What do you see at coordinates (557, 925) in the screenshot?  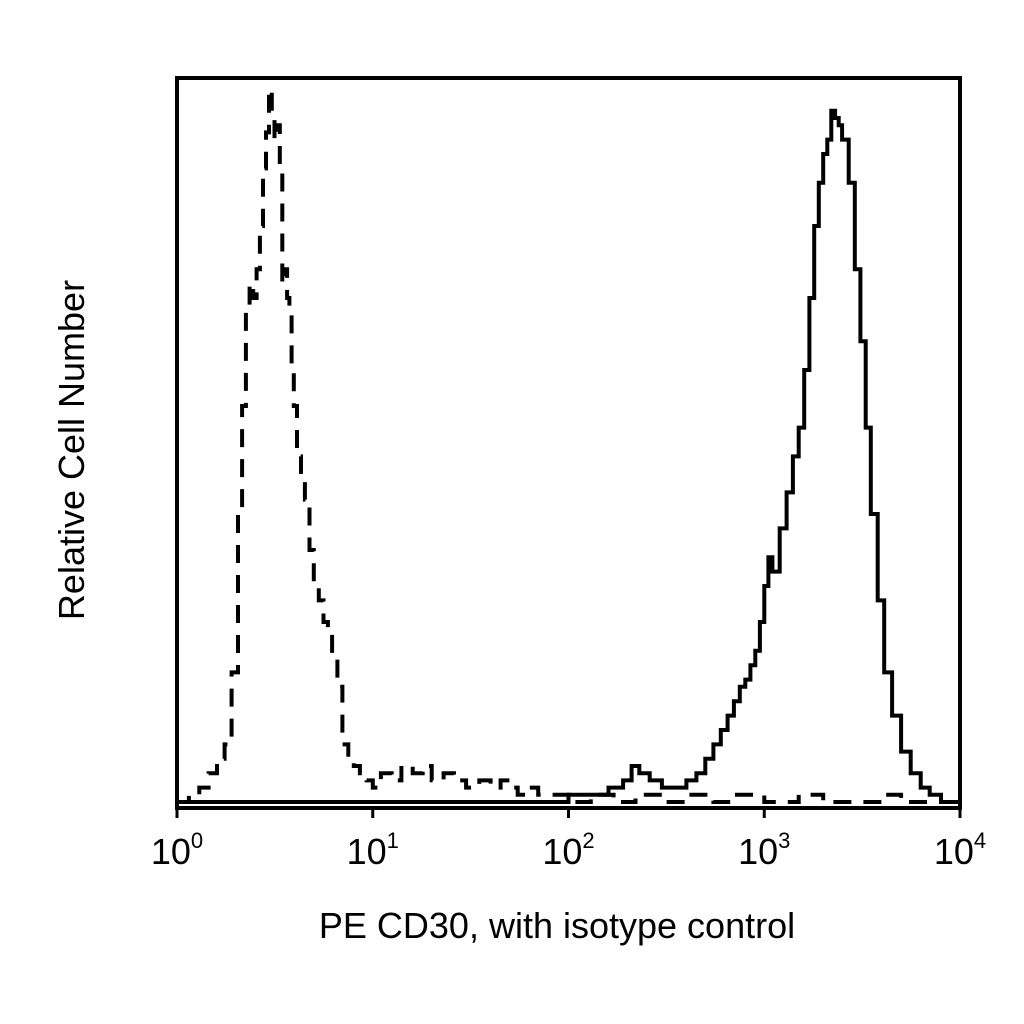 I see `x-axis-title: PE CD30, with isotype control` at bounding box center [557, 925].